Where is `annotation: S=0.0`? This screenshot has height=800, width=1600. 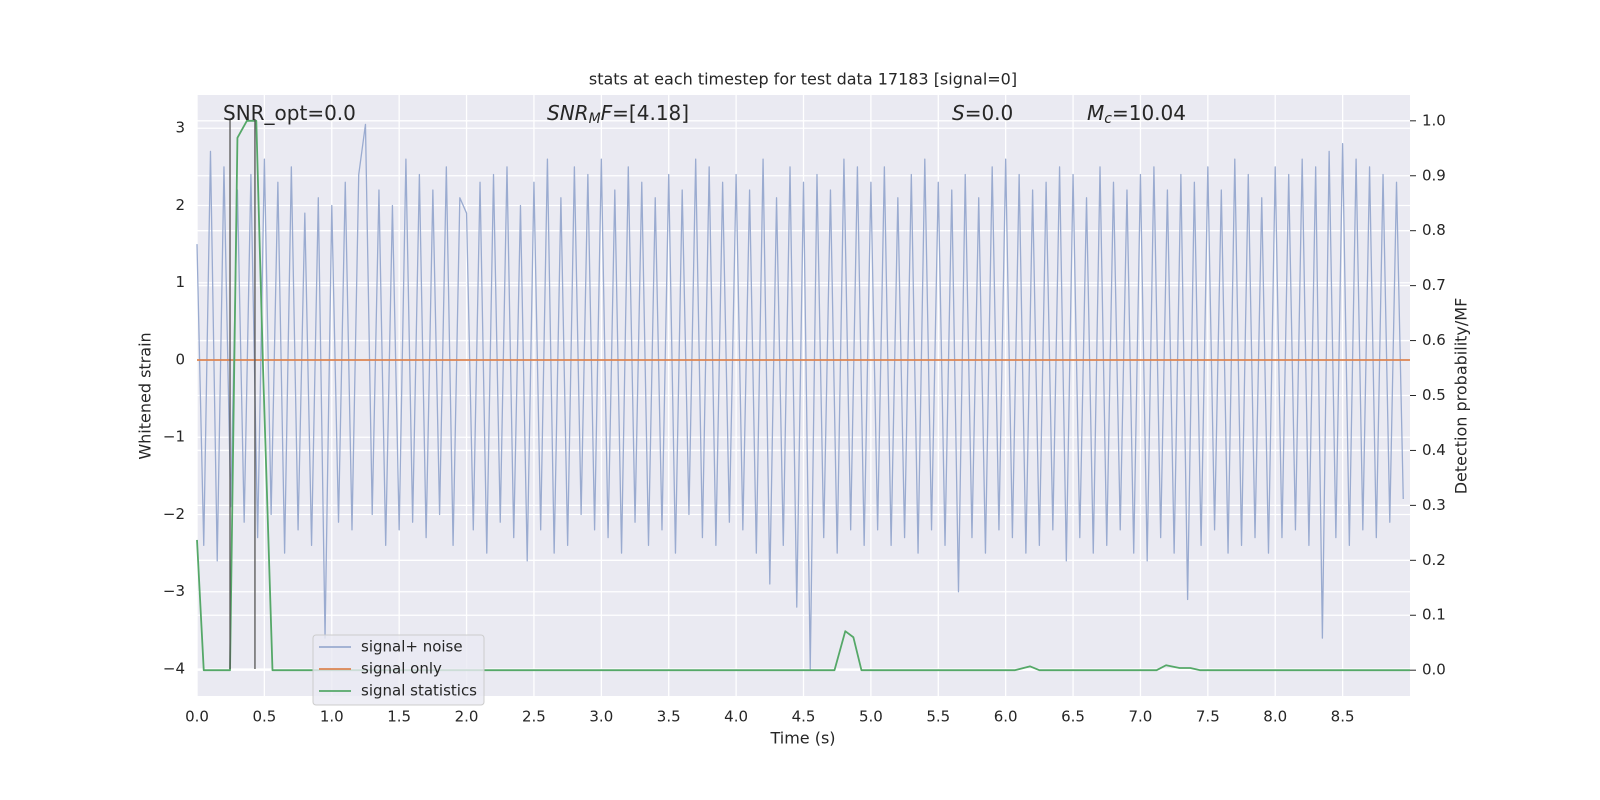 annotation: S=0.0 is located at coordinates (982, 113).